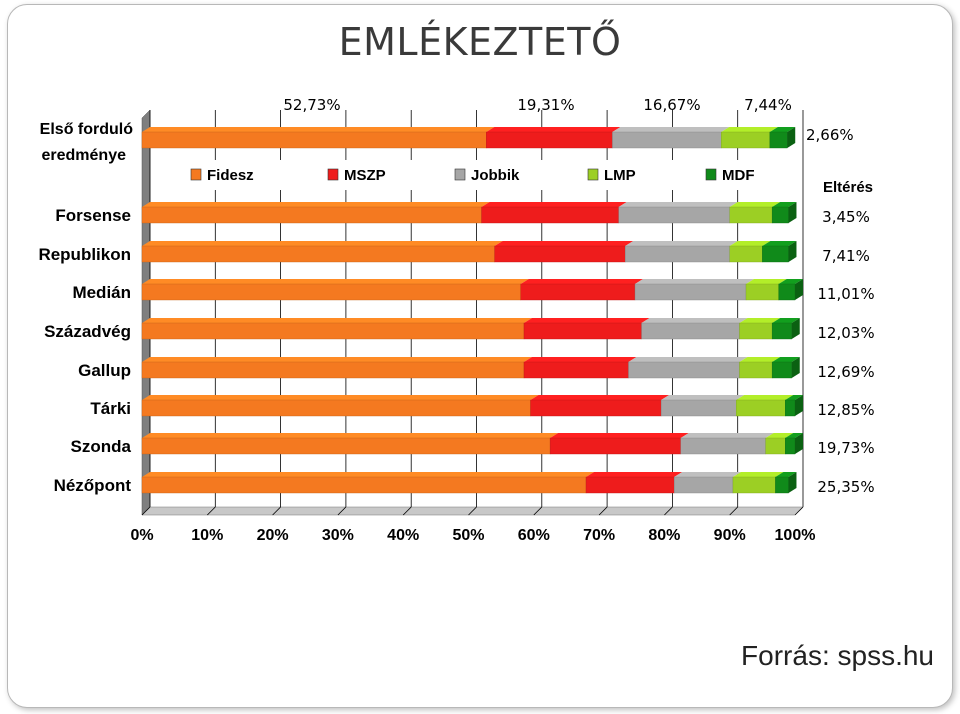 The width and height of the screenshot is (960, 714). I want to click on legend-label: Jobbik, so click(495, 175).